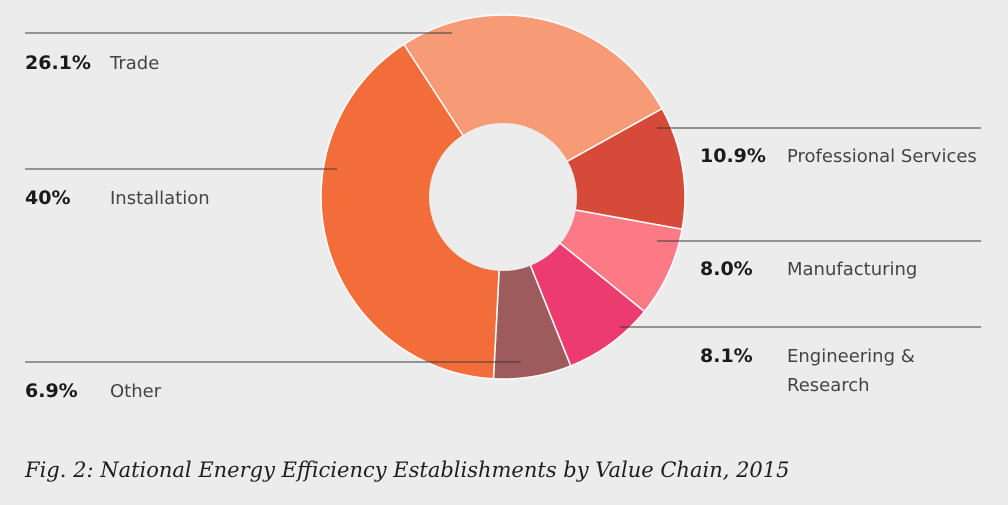 This screenshot has width=1008, height=505. I want to click on slice-value-manufacturing: 8.0%, so click(726, 269).